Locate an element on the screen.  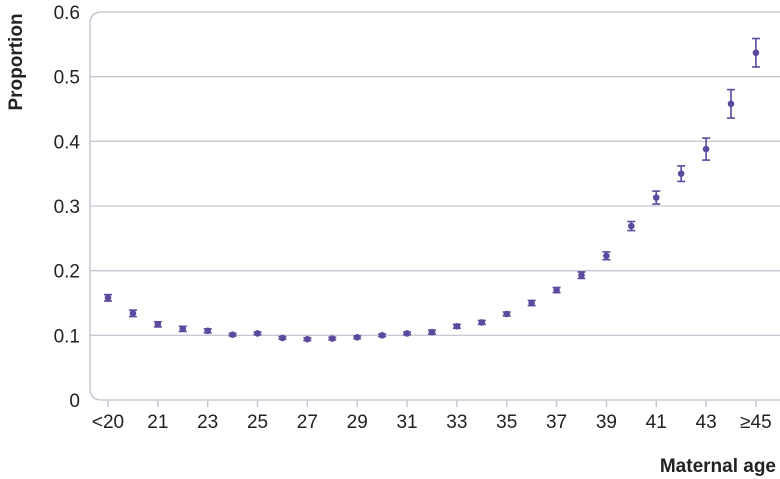
x-tick-label: 33 is located at coordinates (456, 422).